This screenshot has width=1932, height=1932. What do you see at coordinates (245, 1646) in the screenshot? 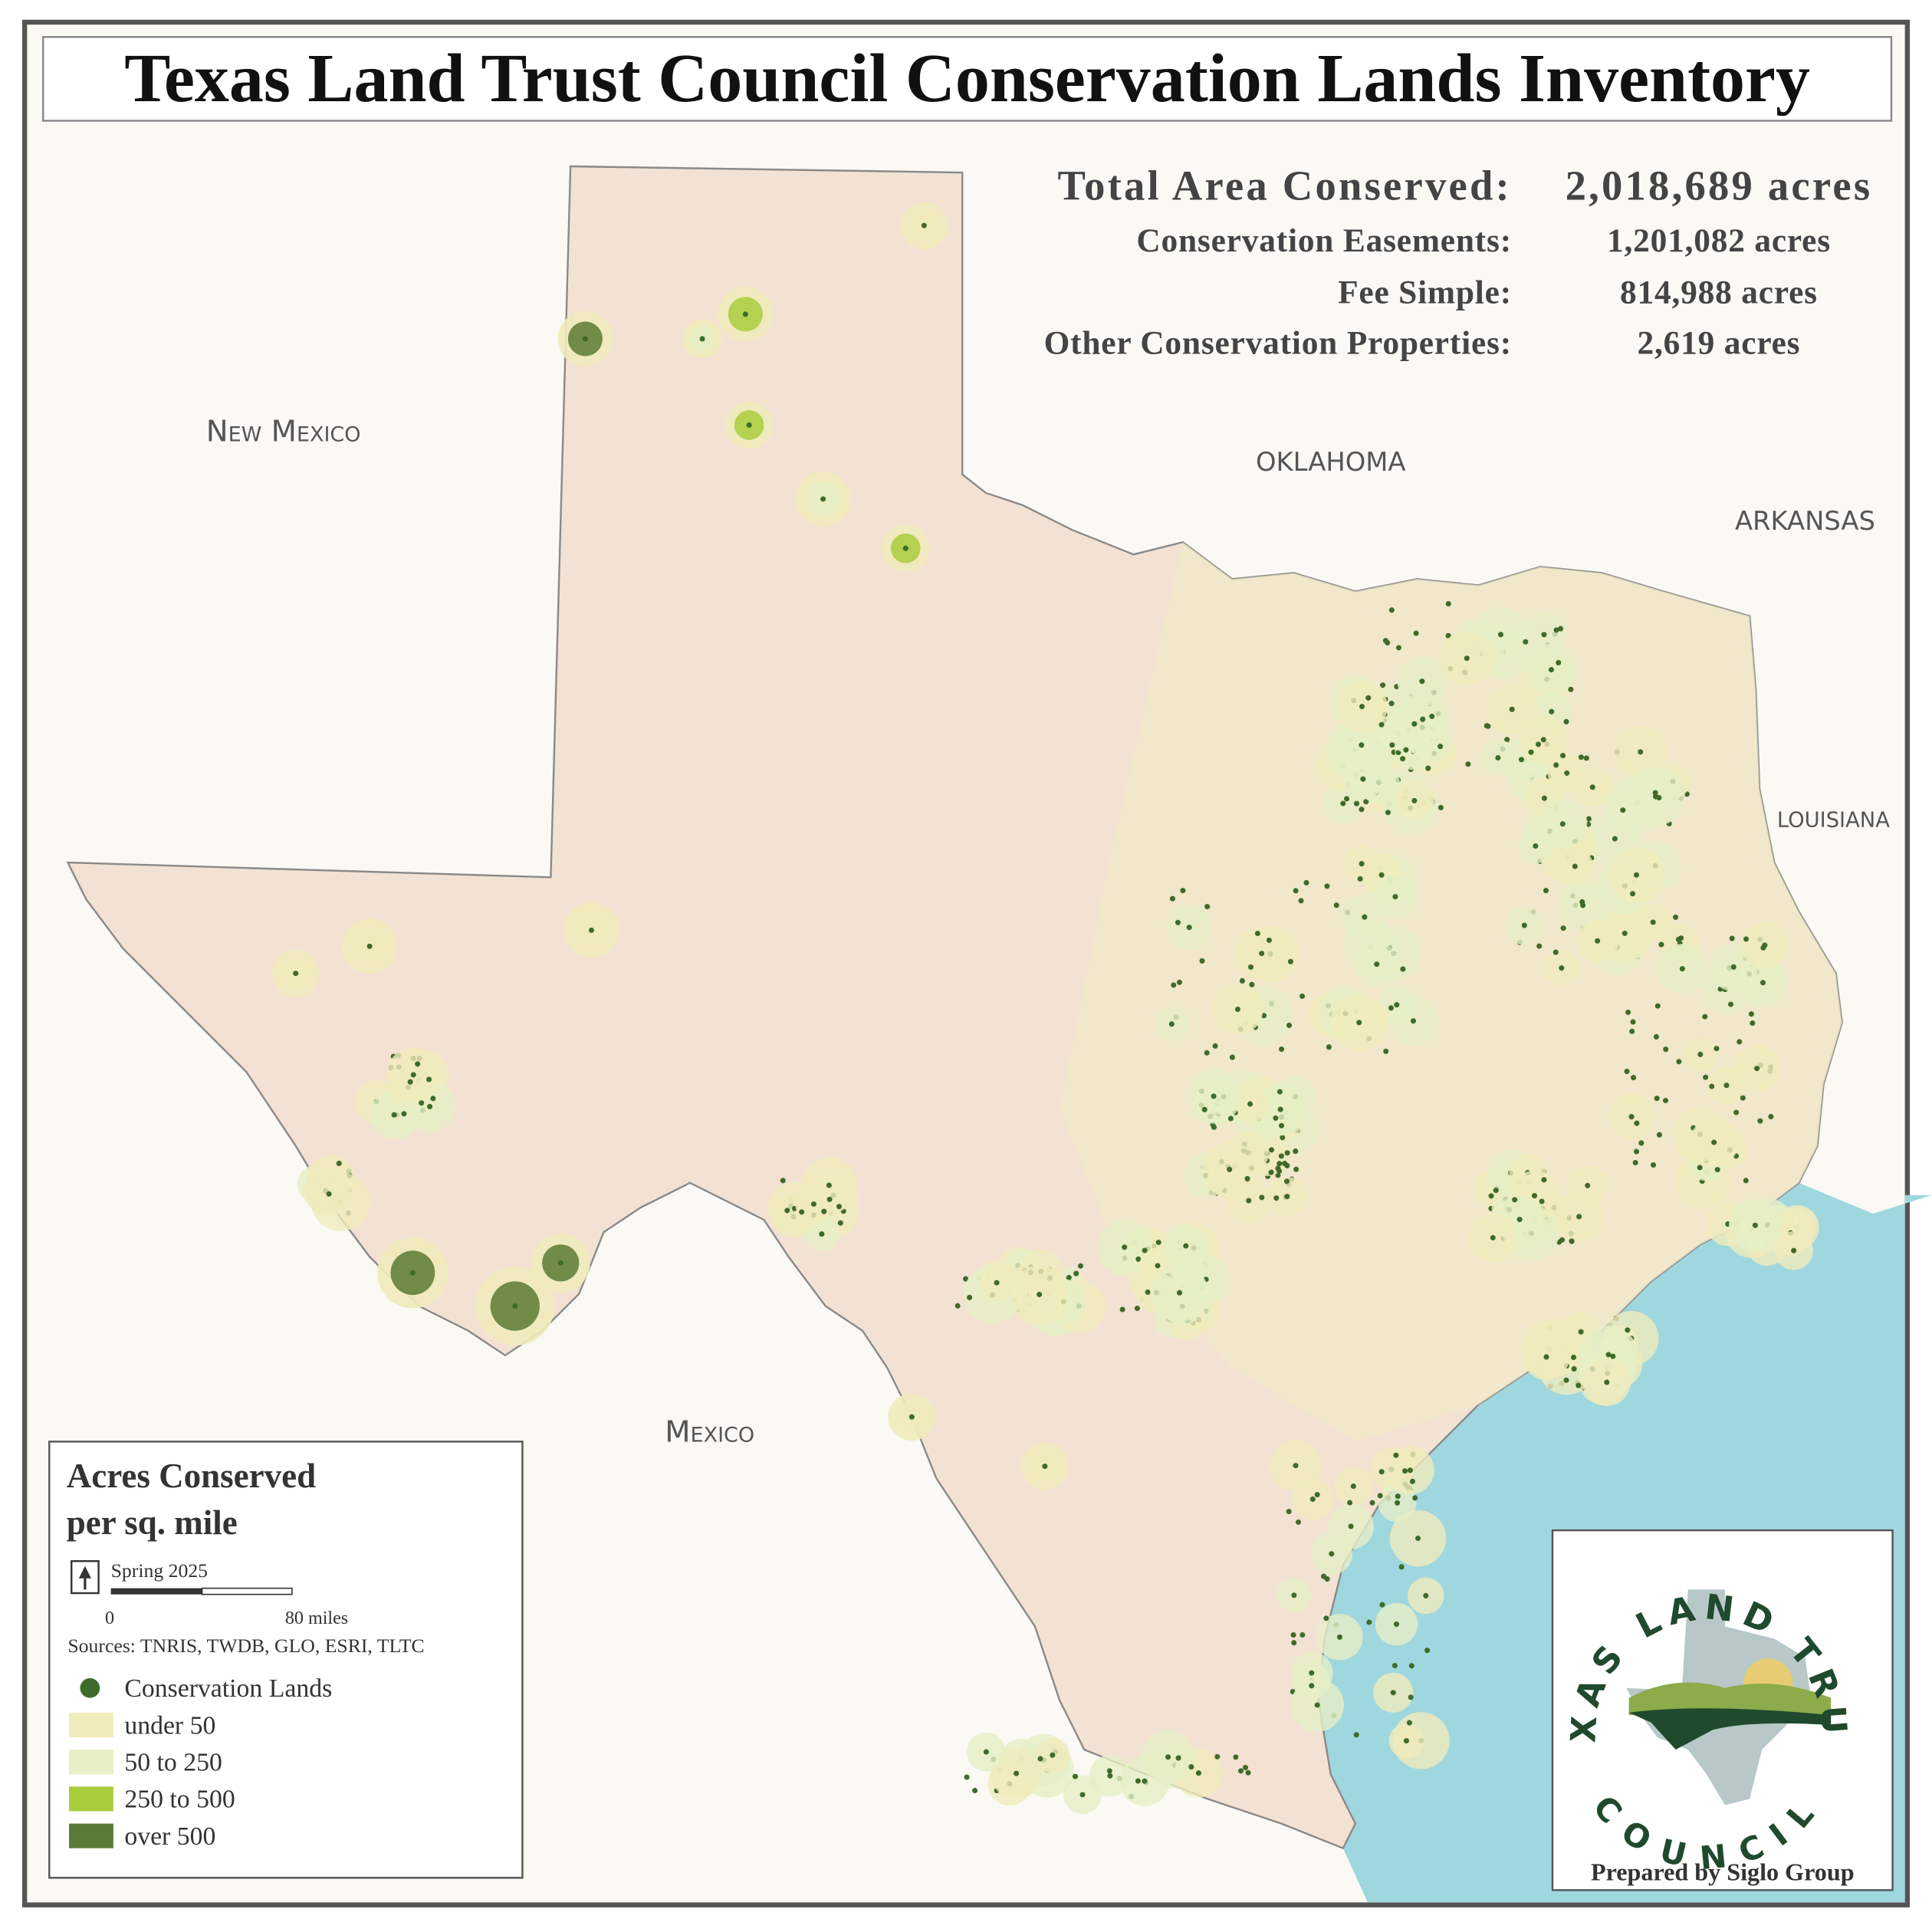
I see `sources: Sources: TNRIS, TWDB, GLO, ESRI, TLTC` at bounding box center [245, 1646].